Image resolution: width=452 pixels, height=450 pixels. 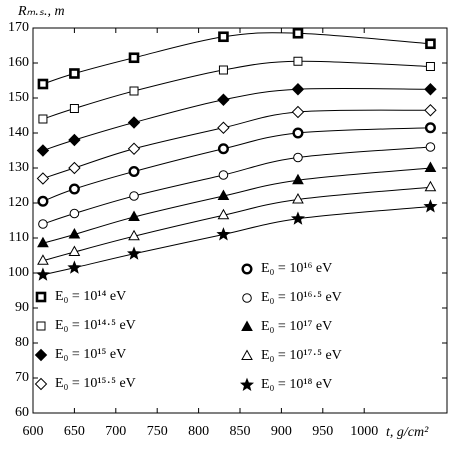 What do you see at coordinates (18, 62) in the screenshot?
I see `y-tick-label: 160` at bounding box center [18, 62].